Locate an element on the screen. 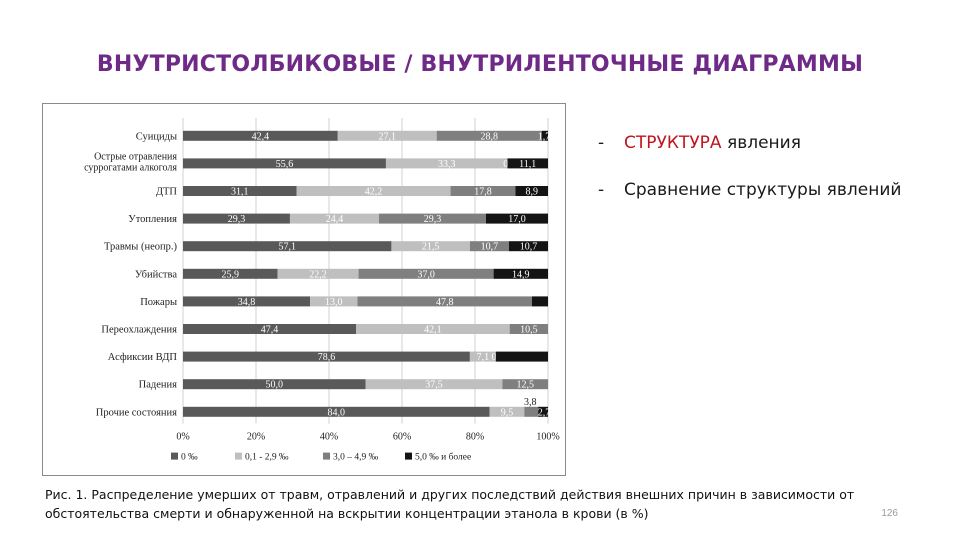 Image resolution: width=960 pixels, height=540 pixels. data-label: 9,5 is located at coordinates (507, 412).